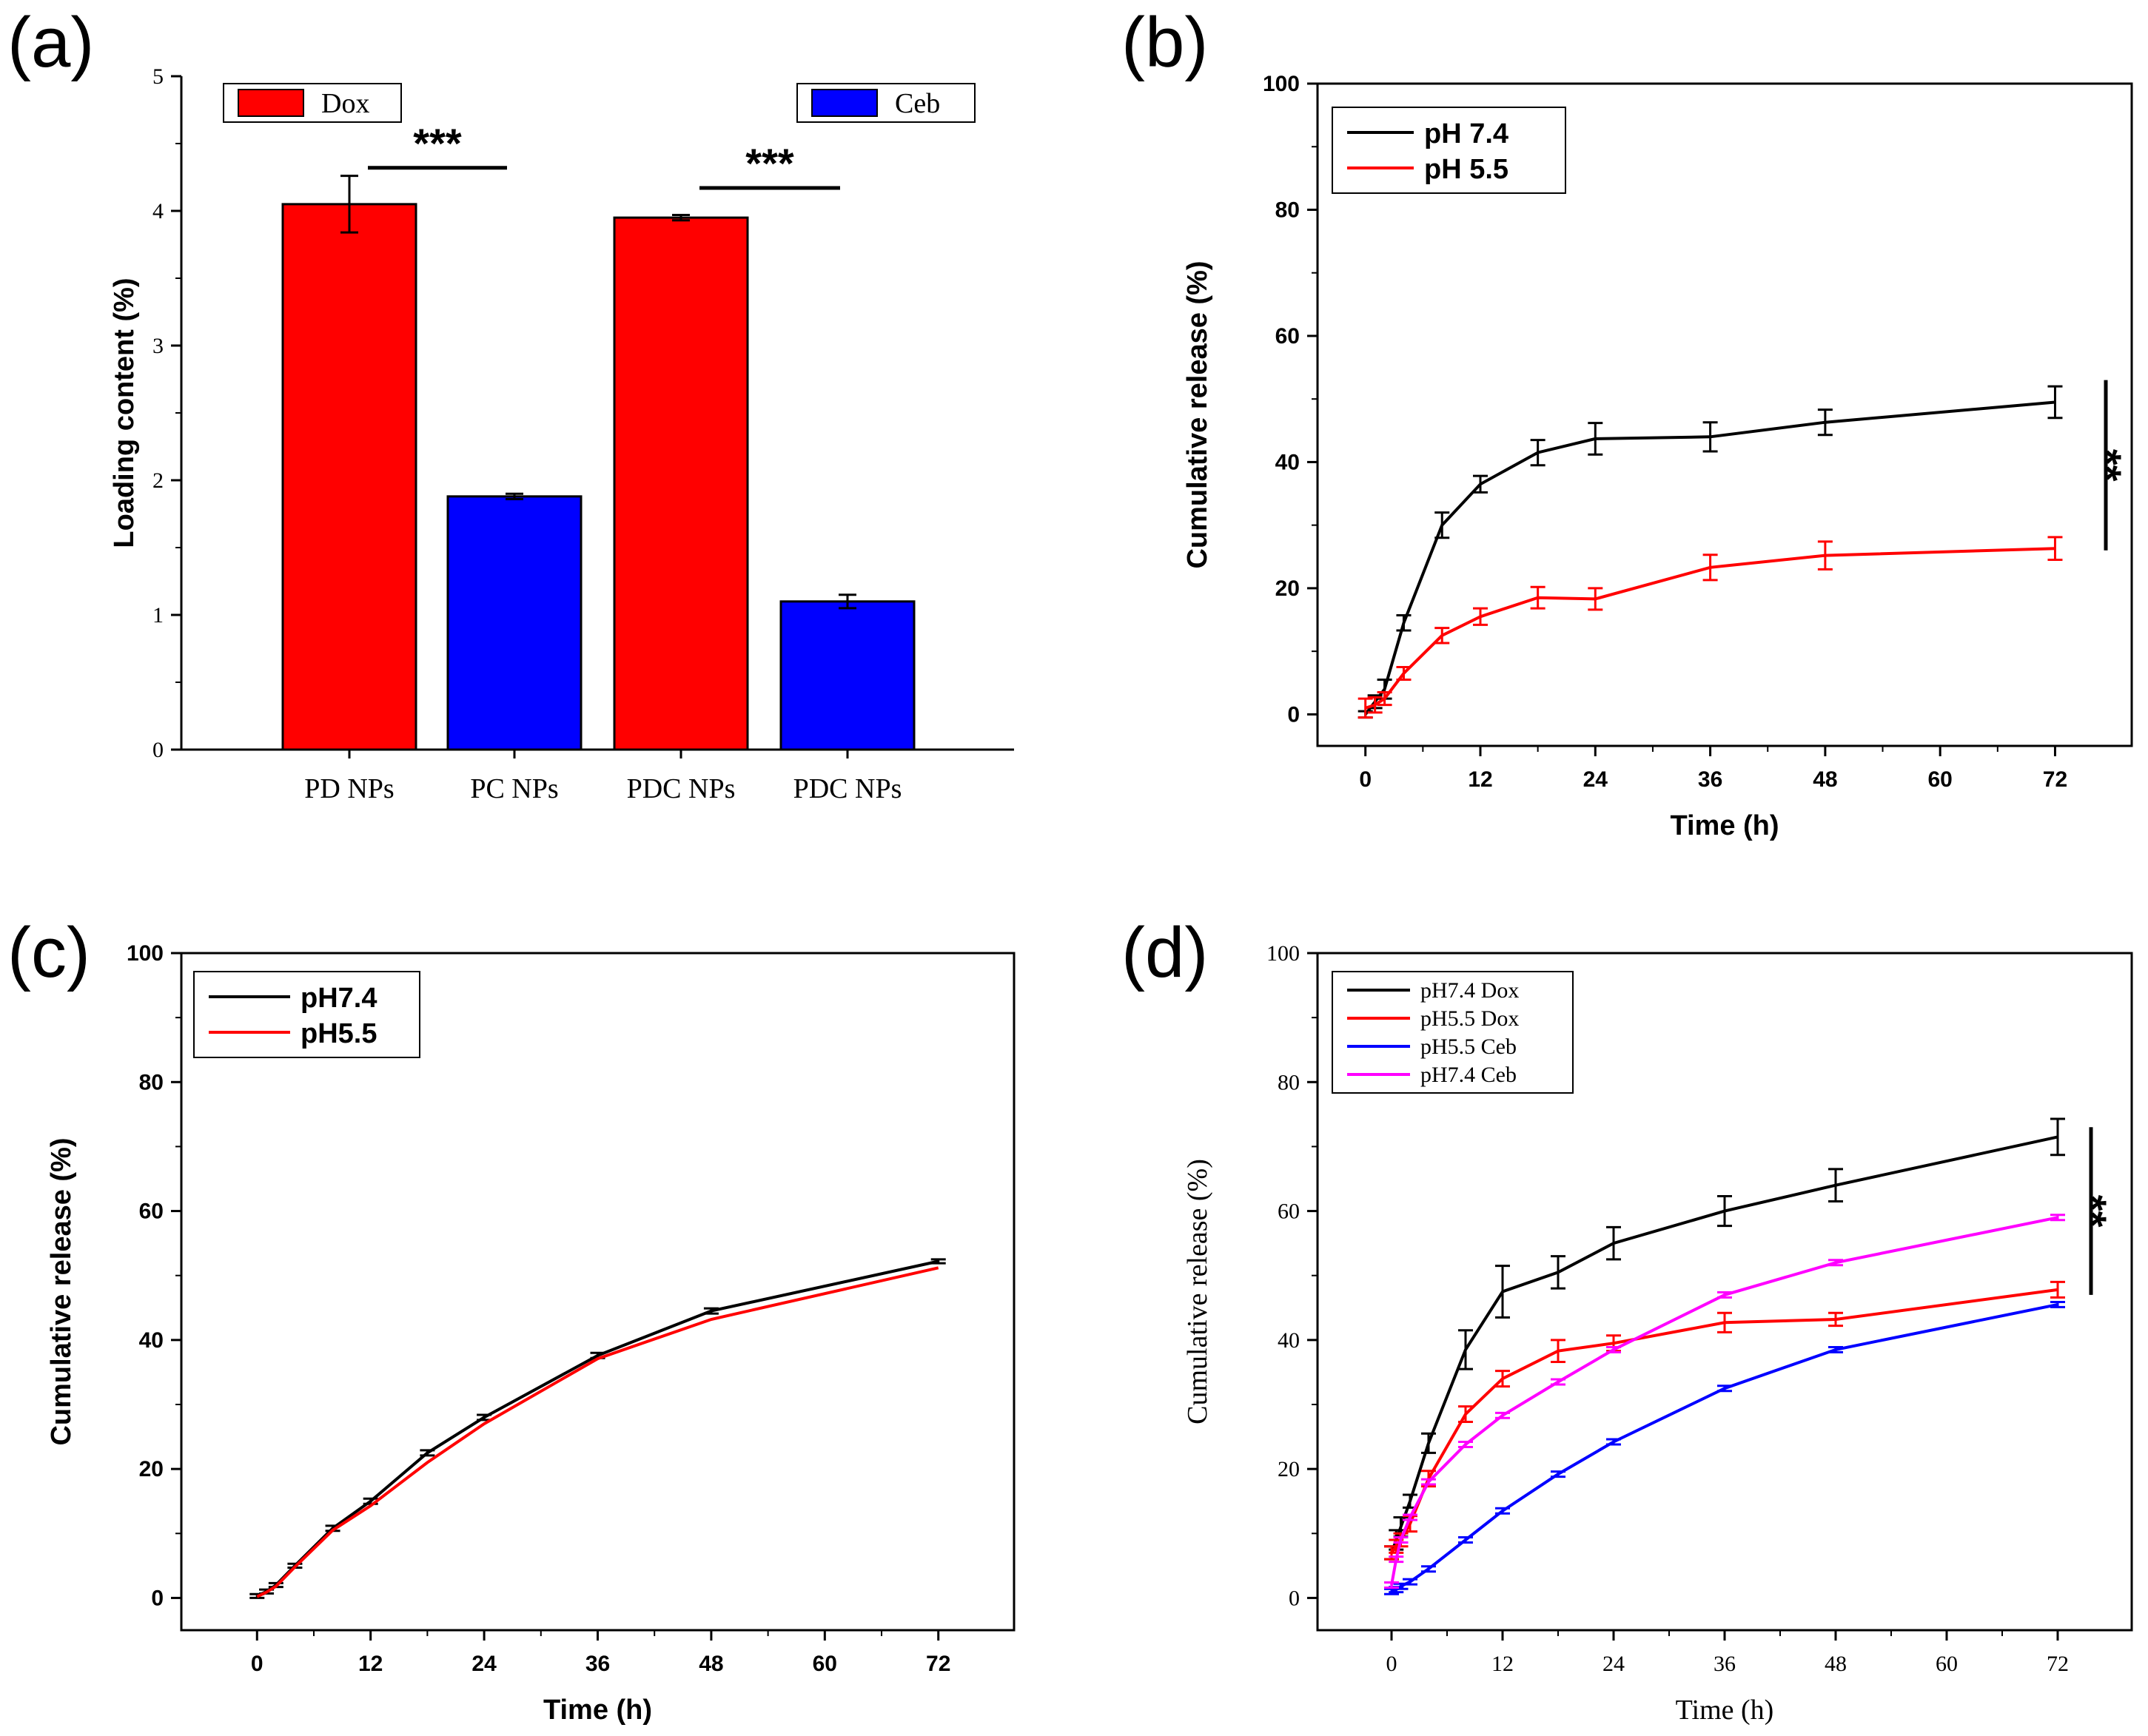 Image resolution: width=2148 pixels, height=1736 pixels. Describe the element at coordinates (1469, 991) in the screenshot. I see `d-legend-label: pH7.4 Dox` at that location.